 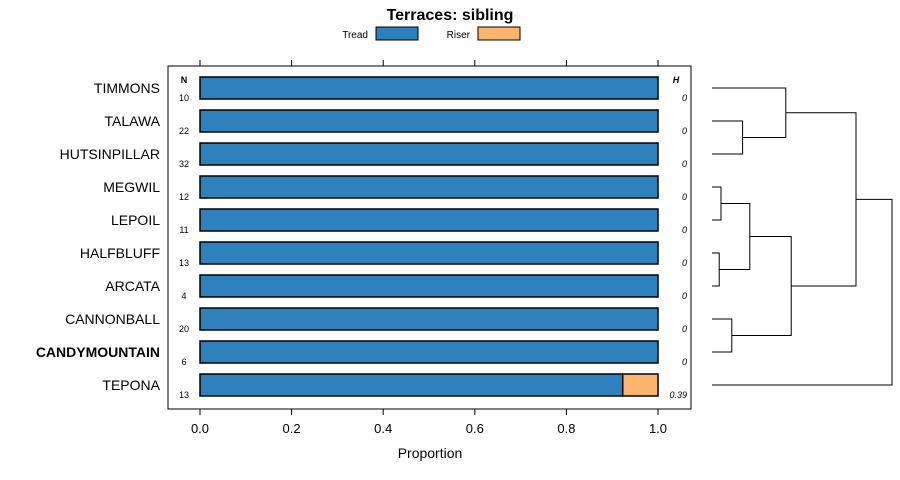 What do you see at coordinates (383, 428) in the screenshot?
I see `x-tick-label: 0.4` at bounding box center [383, 428].